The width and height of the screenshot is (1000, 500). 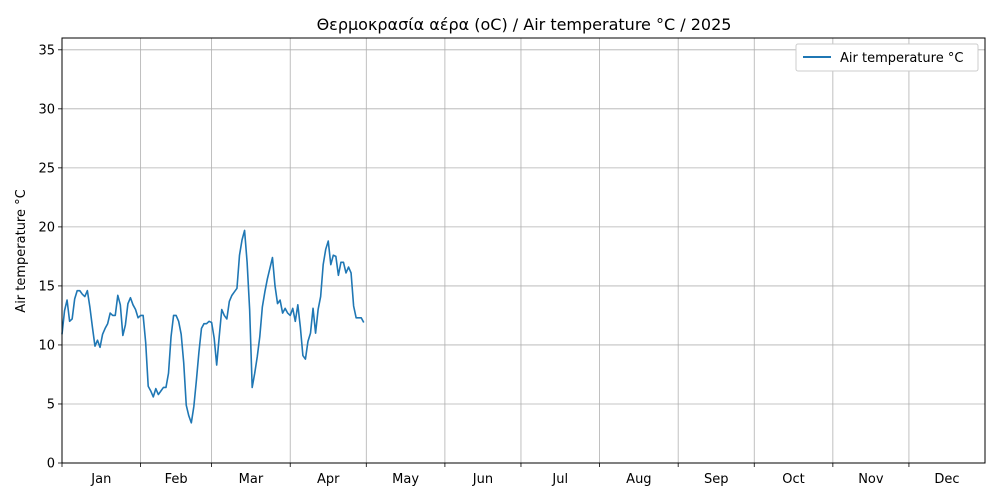 I want to click on x-month-label: Apr, so click(x=328, y=479).